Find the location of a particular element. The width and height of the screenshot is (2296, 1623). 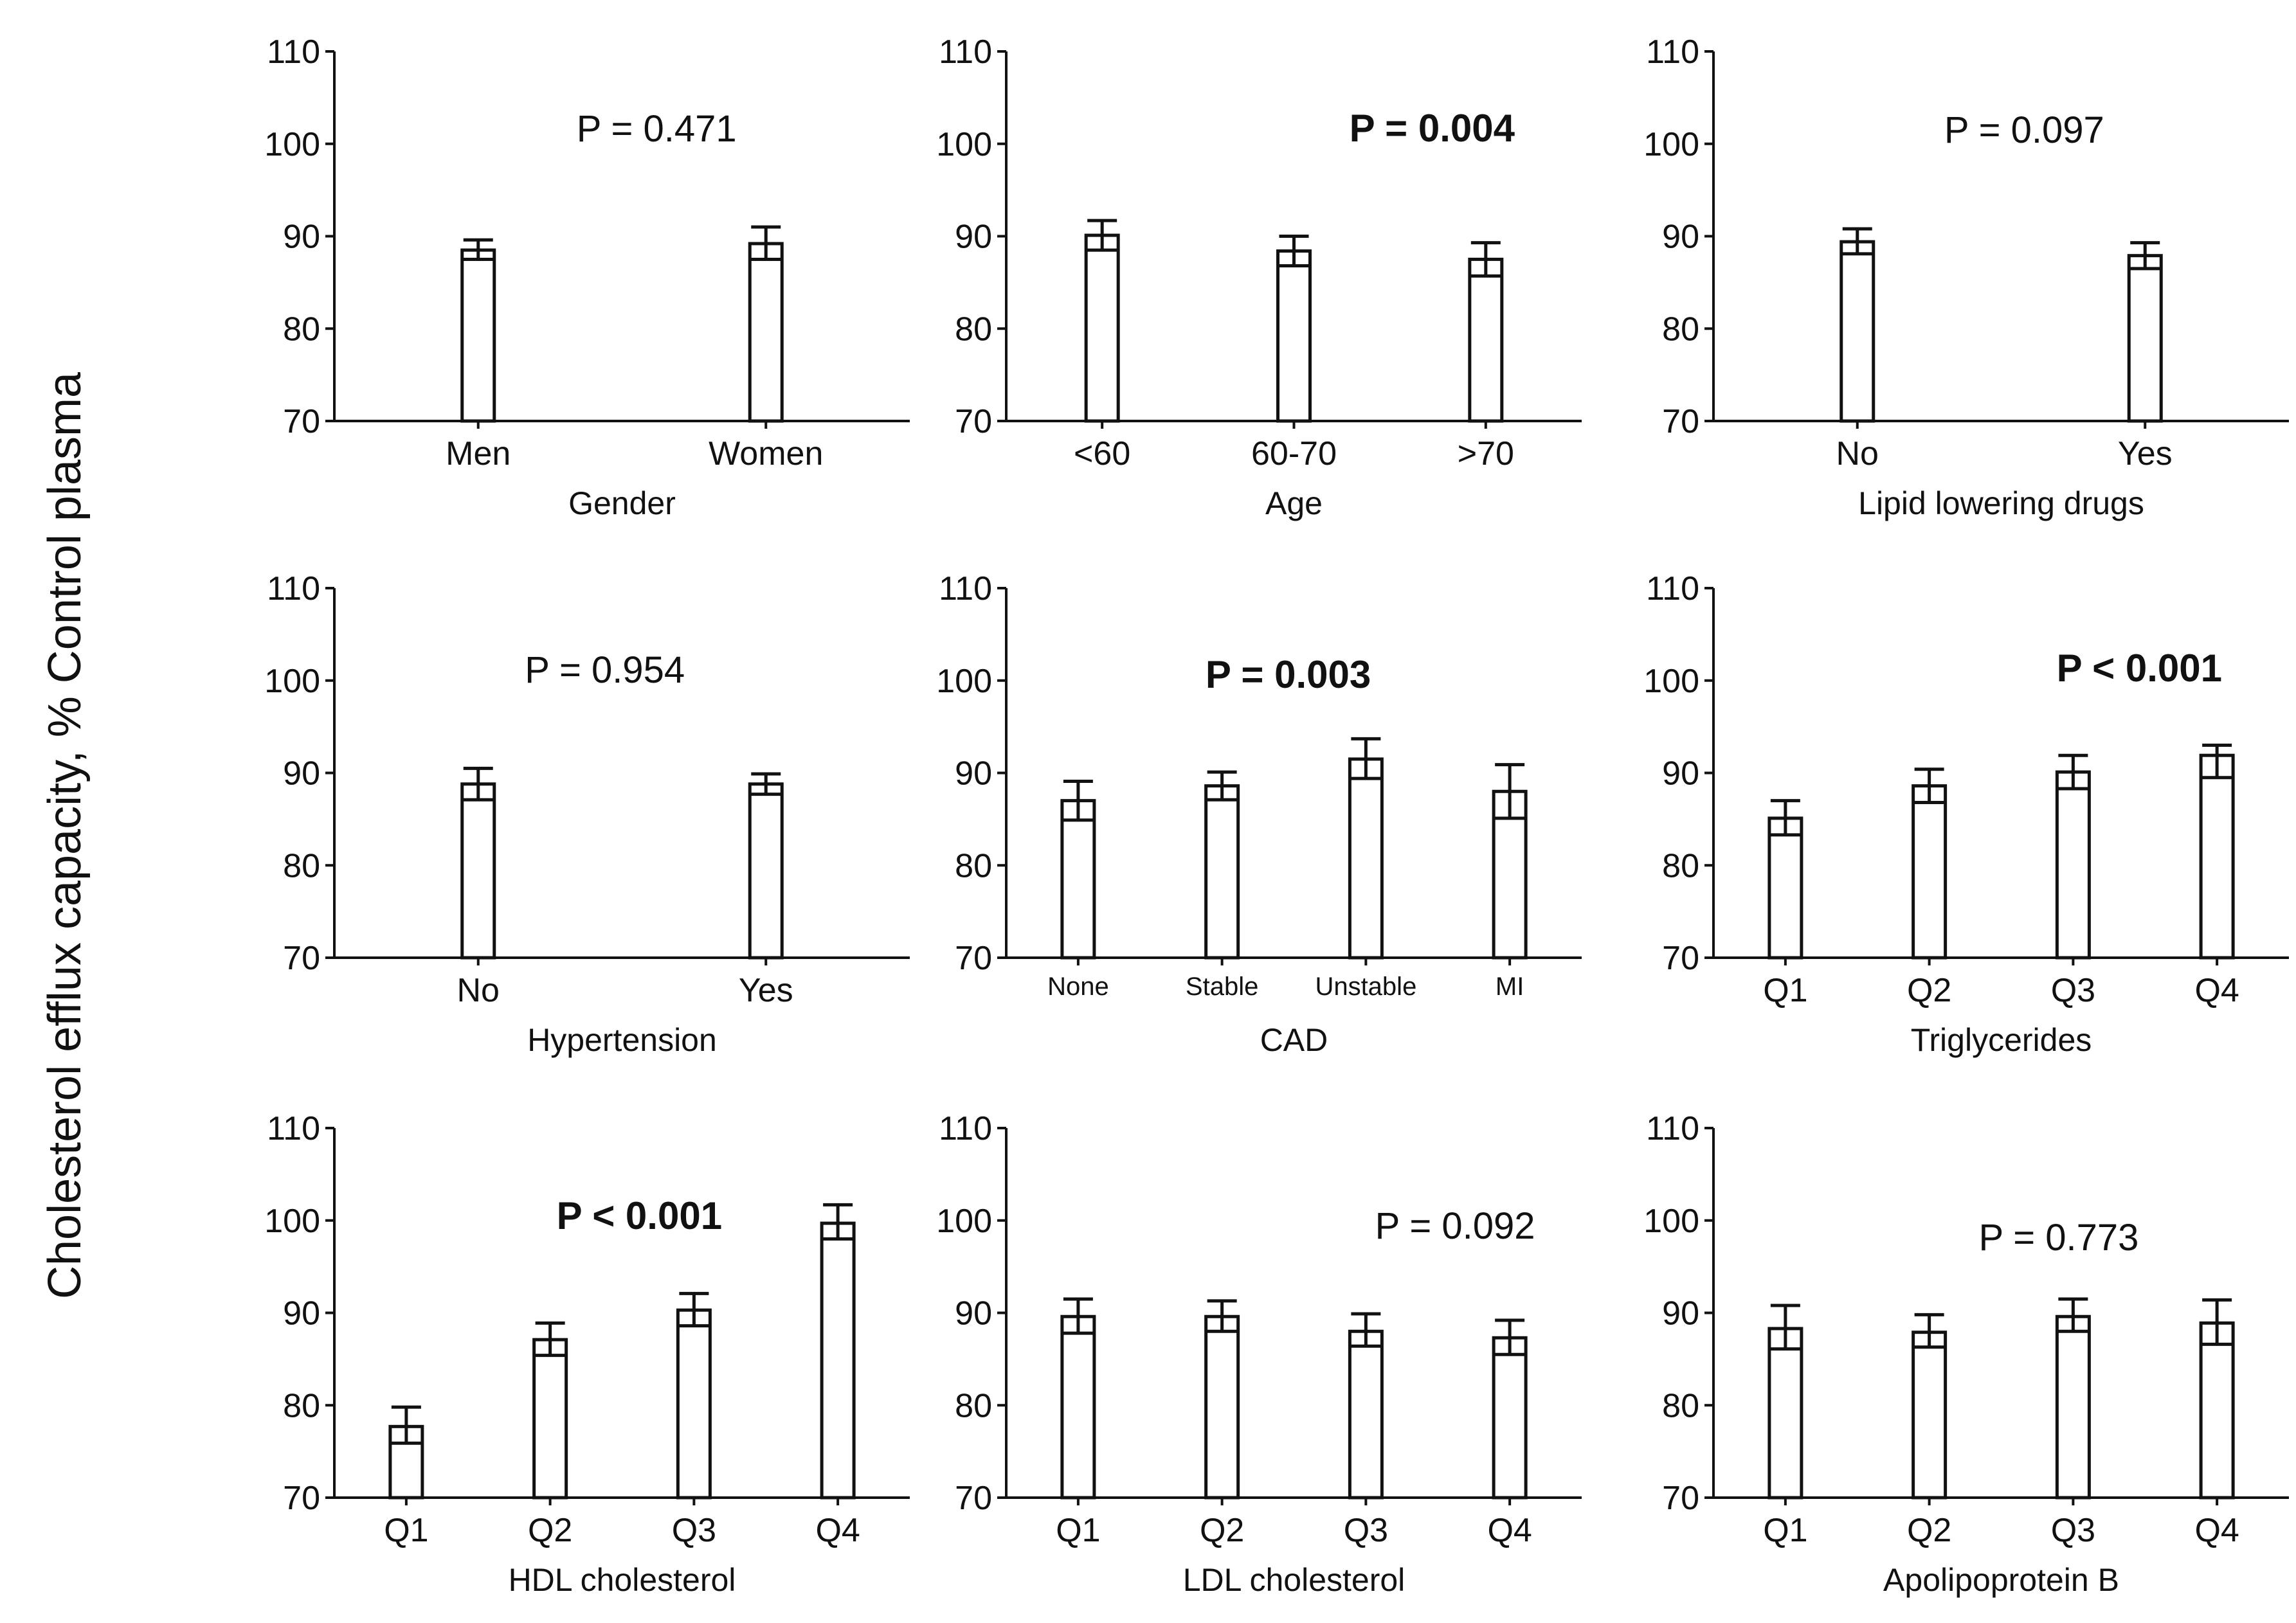

x-tick-label: 60-70 is located at coordinates (1294, 454).